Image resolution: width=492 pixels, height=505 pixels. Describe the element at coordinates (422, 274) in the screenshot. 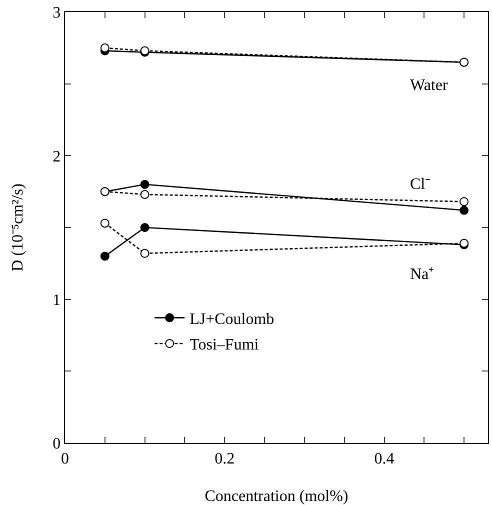

I see `annotation: Na⁺` at that location.